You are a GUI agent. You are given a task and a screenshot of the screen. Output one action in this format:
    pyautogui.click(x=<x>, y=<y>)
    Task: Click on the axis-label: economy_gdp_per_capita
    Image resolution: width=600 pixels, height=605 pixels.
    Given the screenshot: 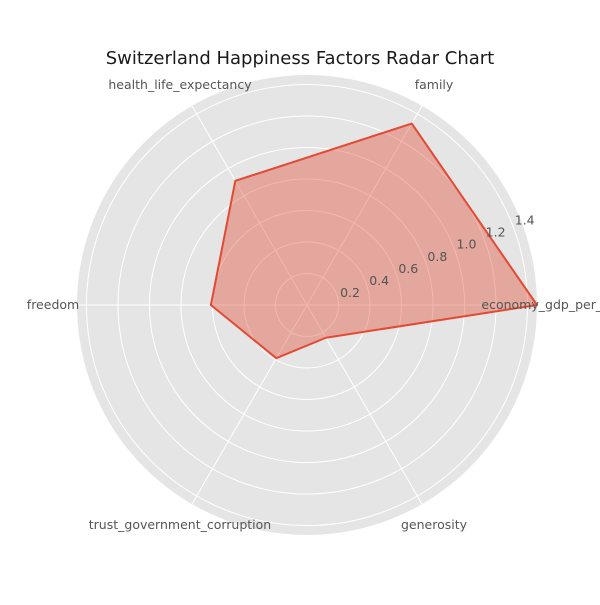 What is the action you would take?
    pyautogui.click(x=540, y=304)
    